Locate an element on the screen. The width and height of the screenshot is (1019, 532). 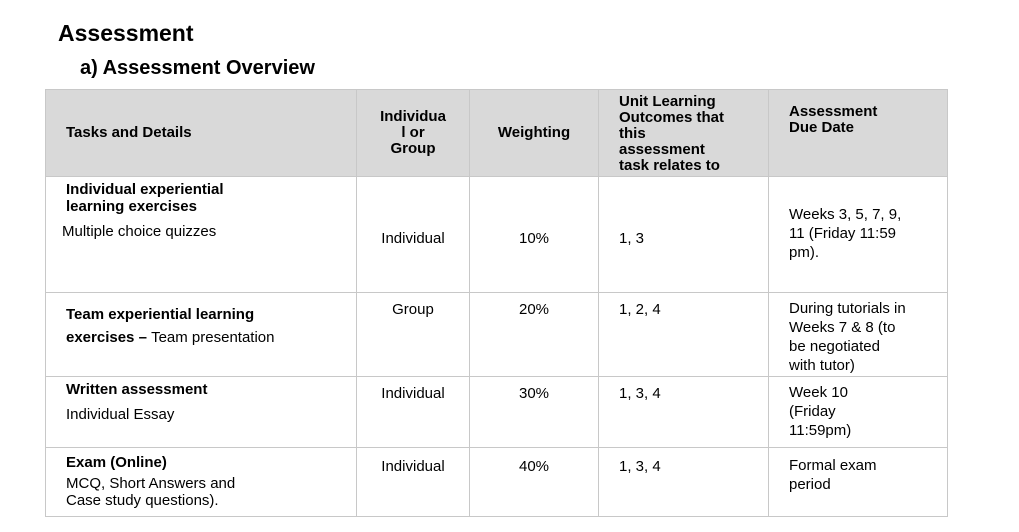
task-detail: Individual Essay is located at coordinates (120, 414).